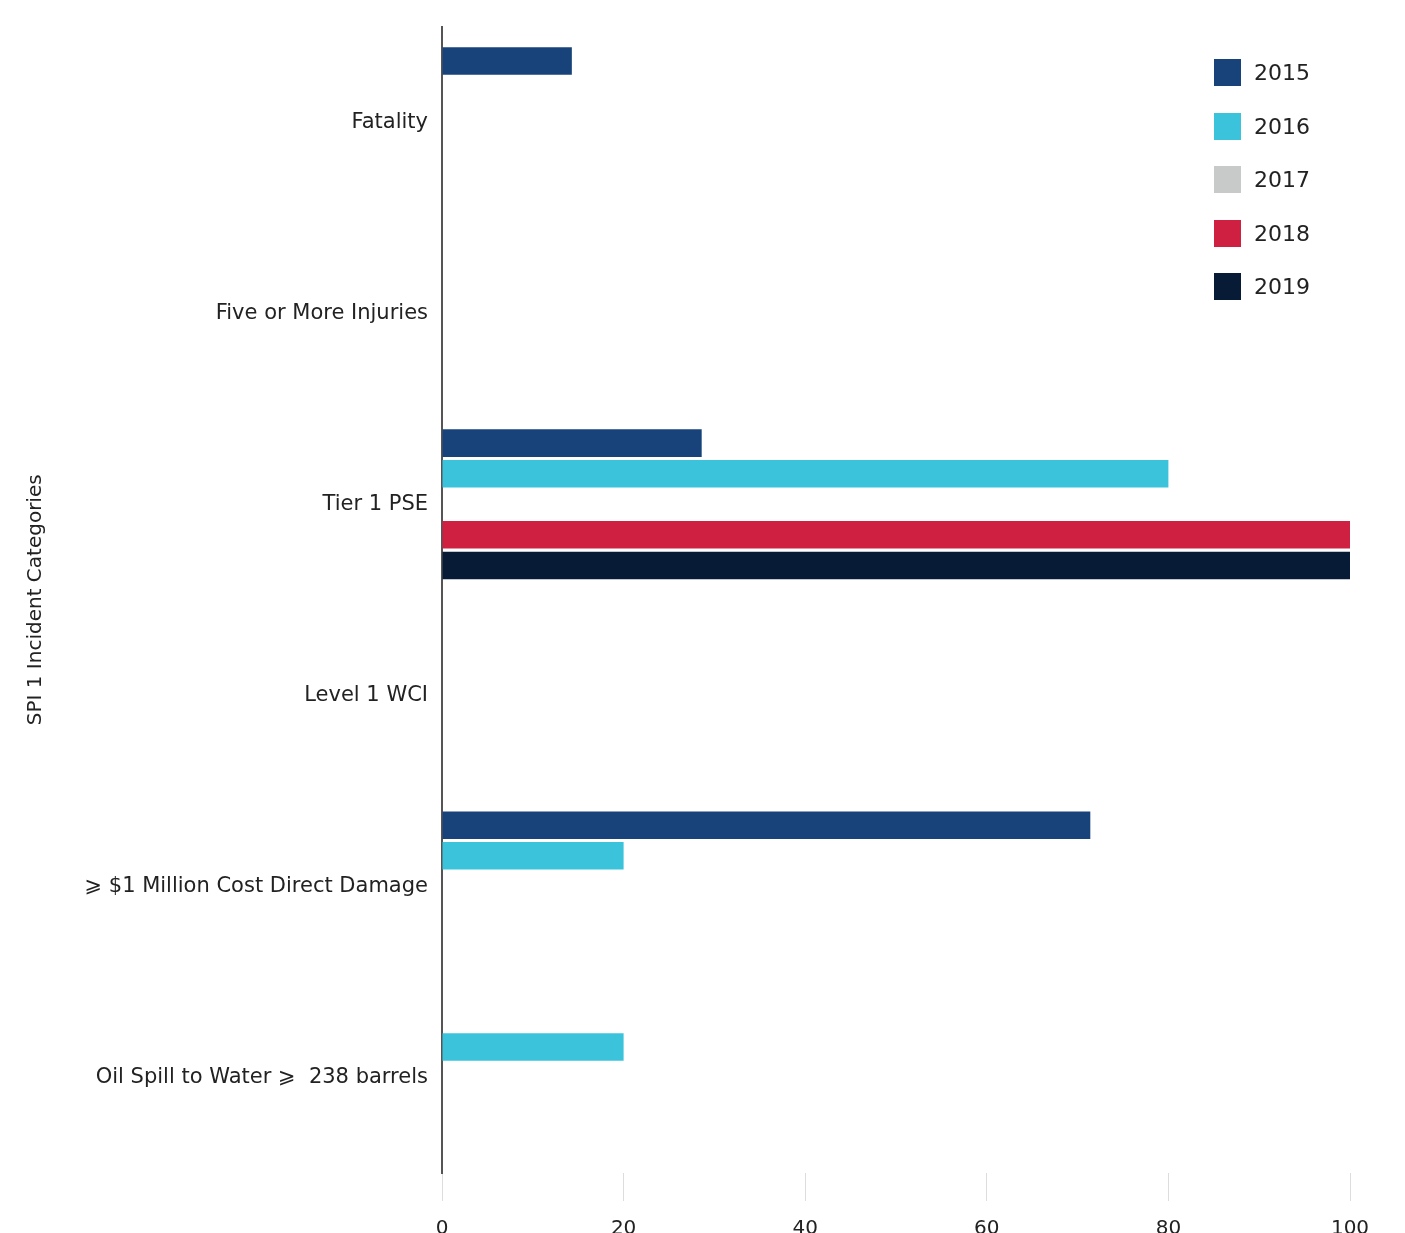 The image size is (1405, 1233). I want to click on y-tick-label: Fatality, so click(389, 120).